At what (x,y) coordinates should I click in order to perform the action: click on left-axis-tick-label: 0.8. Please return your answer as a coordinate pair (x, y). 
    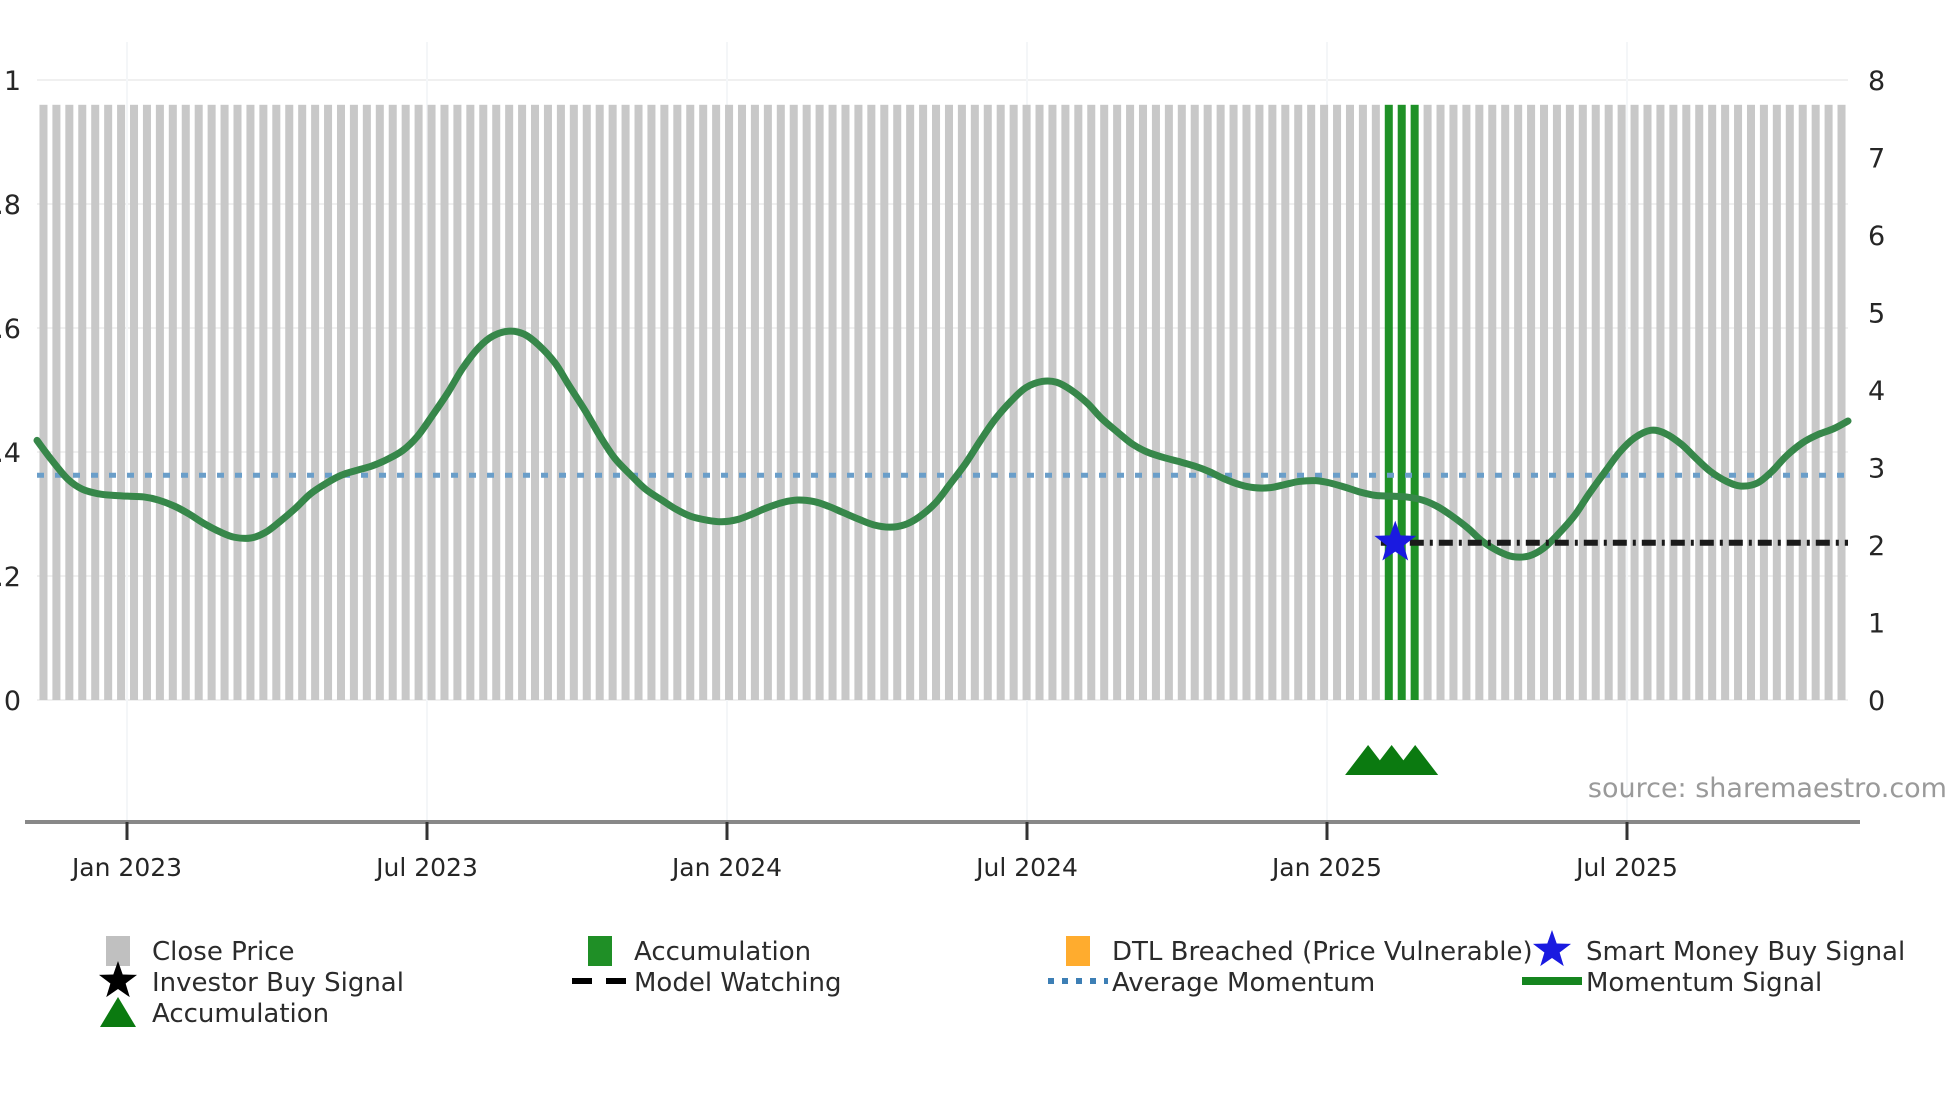
    Looking at the image, I should click on (10, 205).